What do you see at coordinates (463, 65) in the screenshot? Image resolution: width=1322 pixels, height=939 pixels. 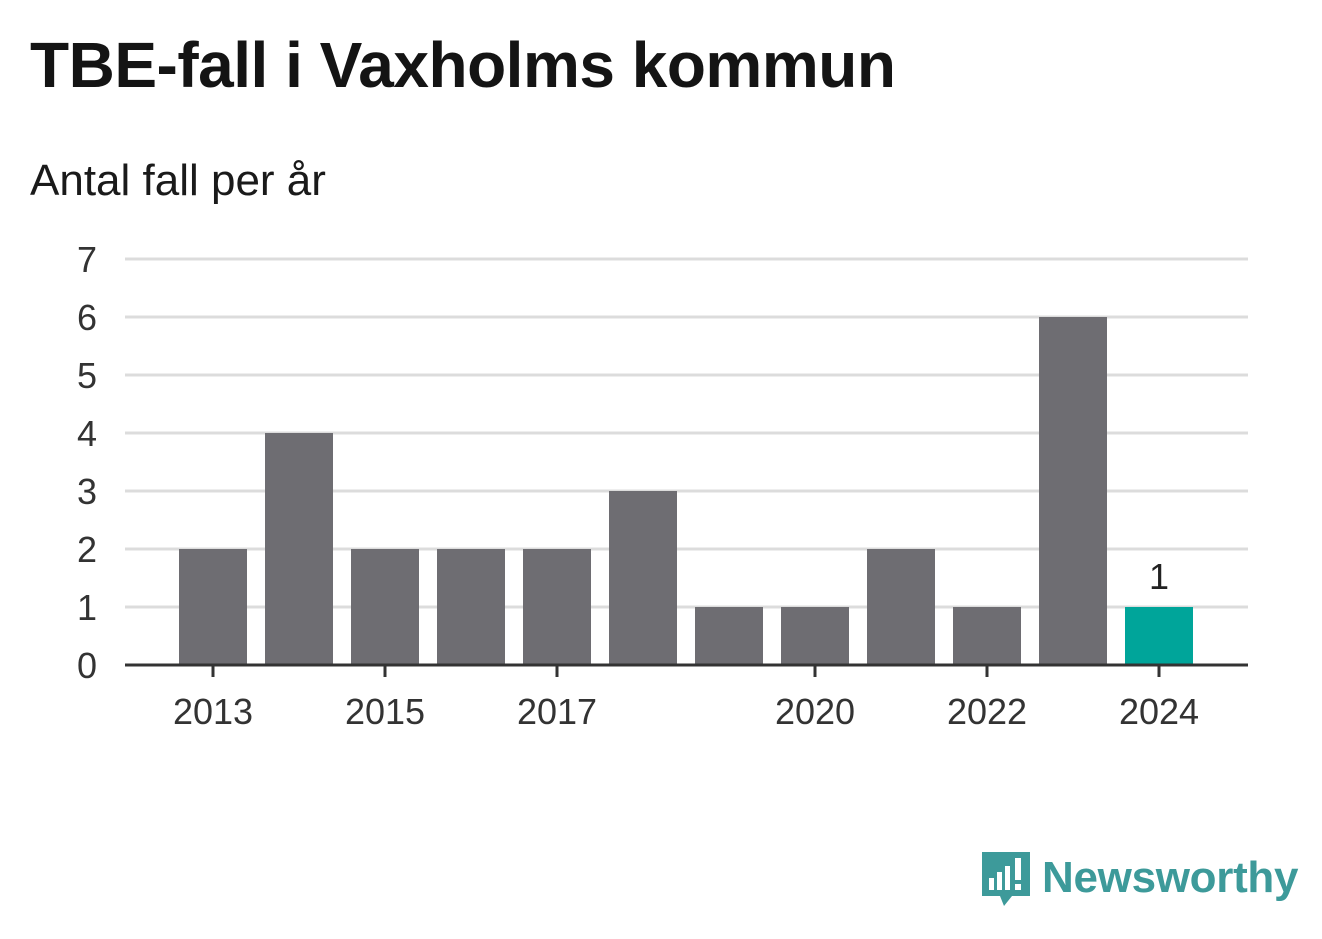 I see `chart-title: TBE-fall i Vaxholms kommun` at bounding box center [463, 65].